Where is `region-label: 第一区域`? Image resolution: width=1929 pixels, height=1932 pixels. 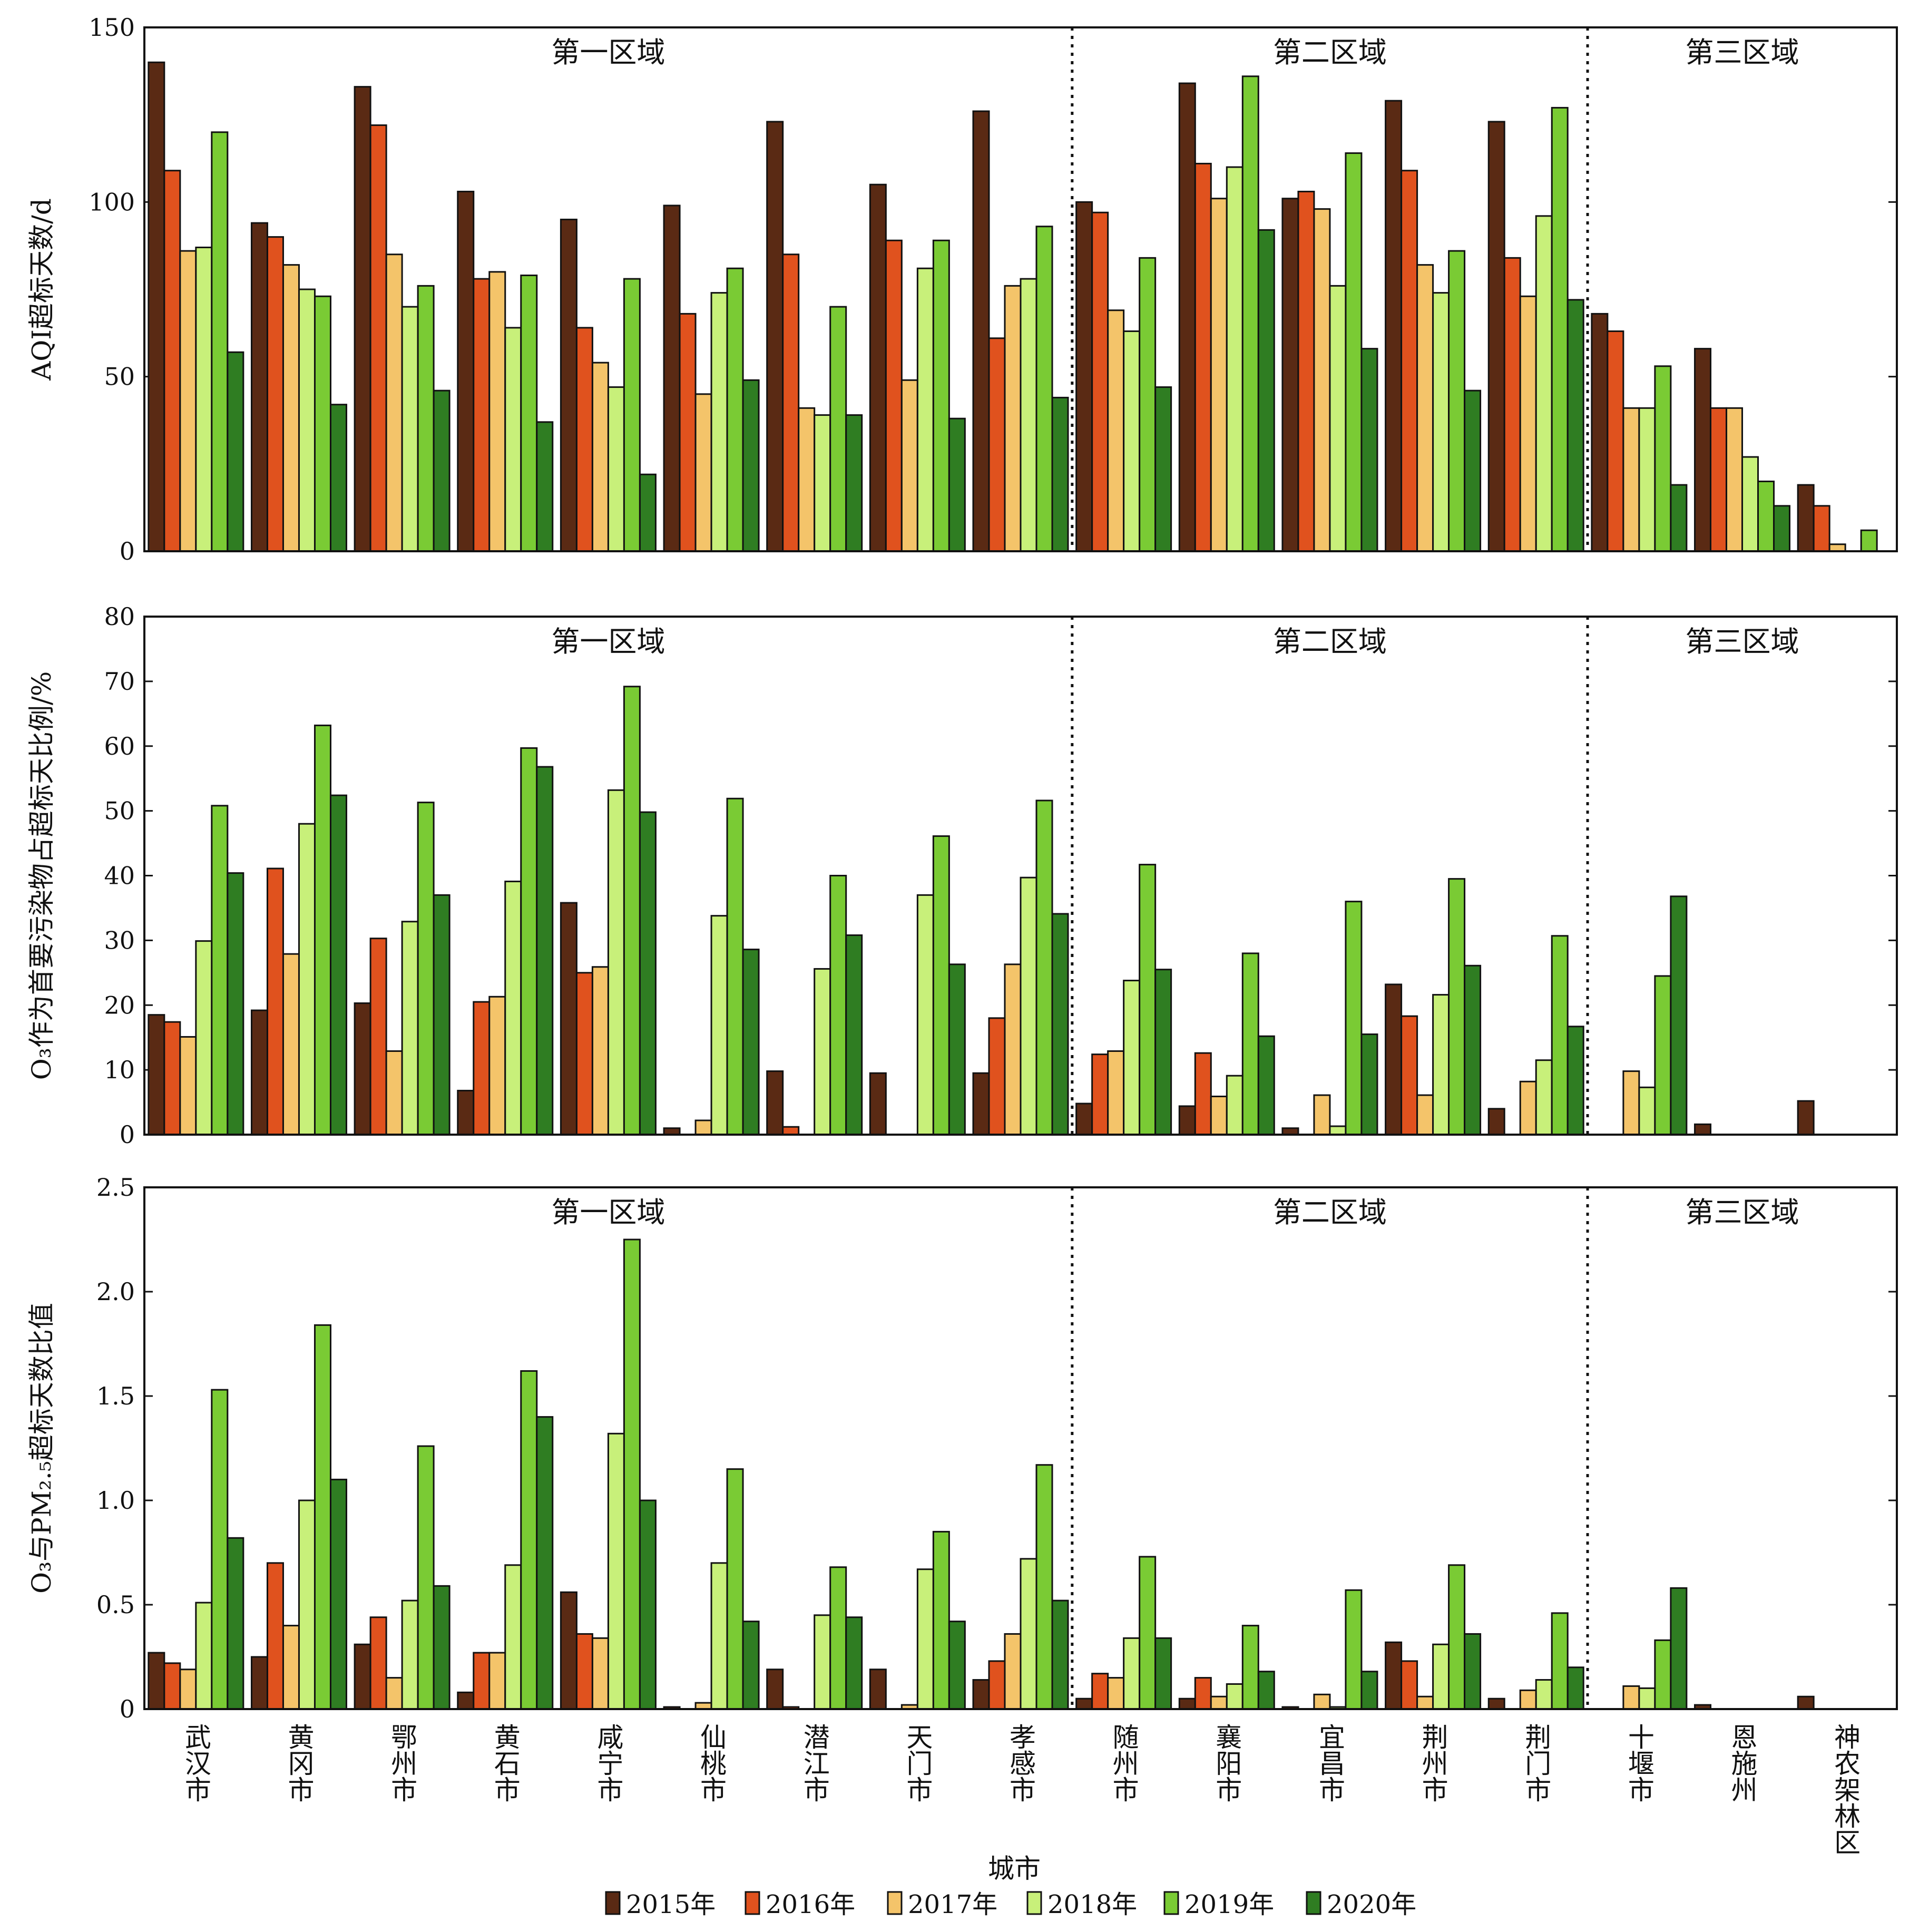
region-label: 第一区域 is located at coordinates (608, 641).